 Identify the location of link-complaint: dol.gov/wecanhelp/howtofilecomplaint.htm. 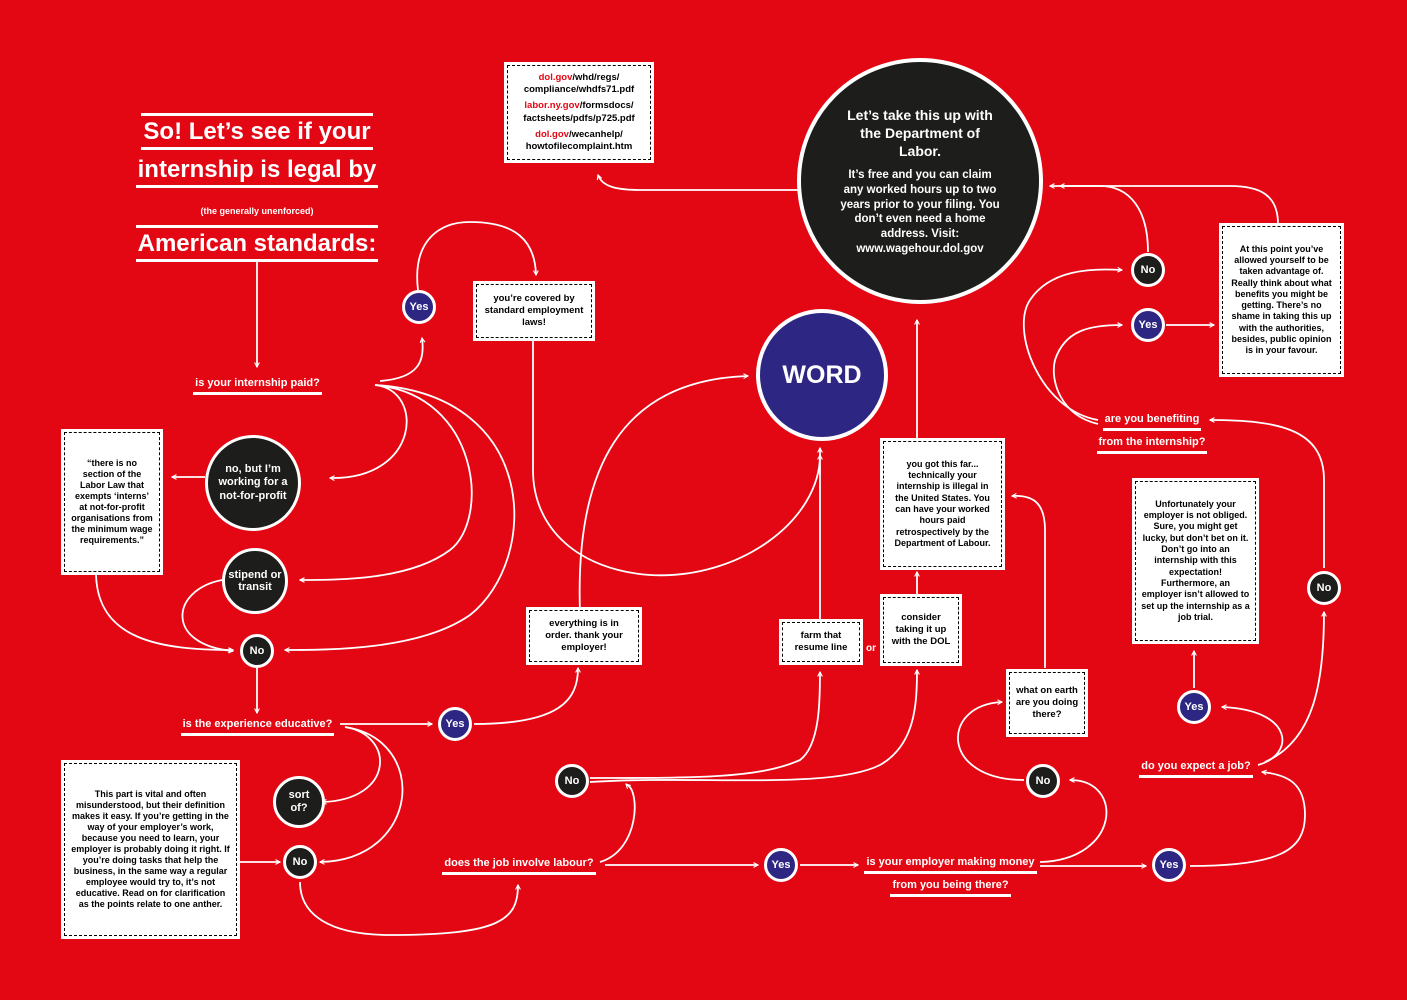
(579, 140).